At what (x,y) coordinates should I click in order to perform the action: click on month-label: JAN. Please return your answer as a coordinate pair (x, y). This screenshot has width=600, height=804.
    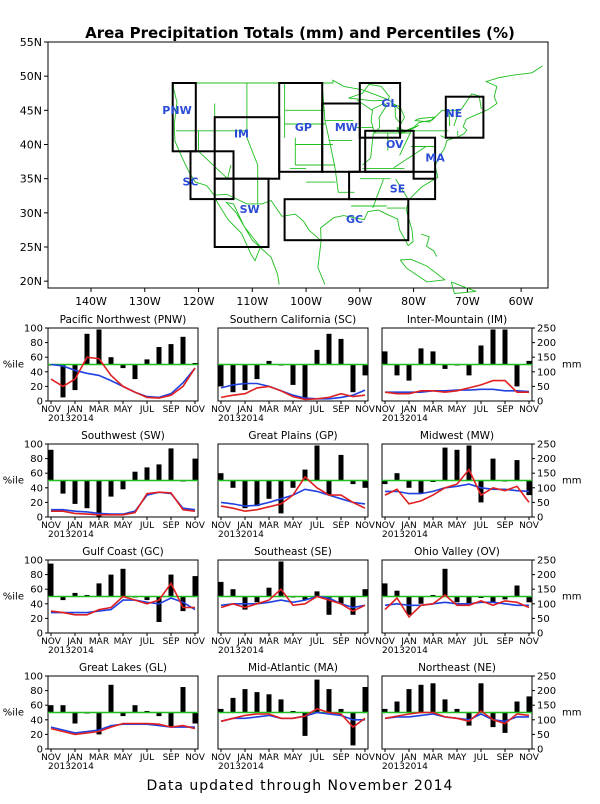
    Looking at the image, I should click on (408, 526).